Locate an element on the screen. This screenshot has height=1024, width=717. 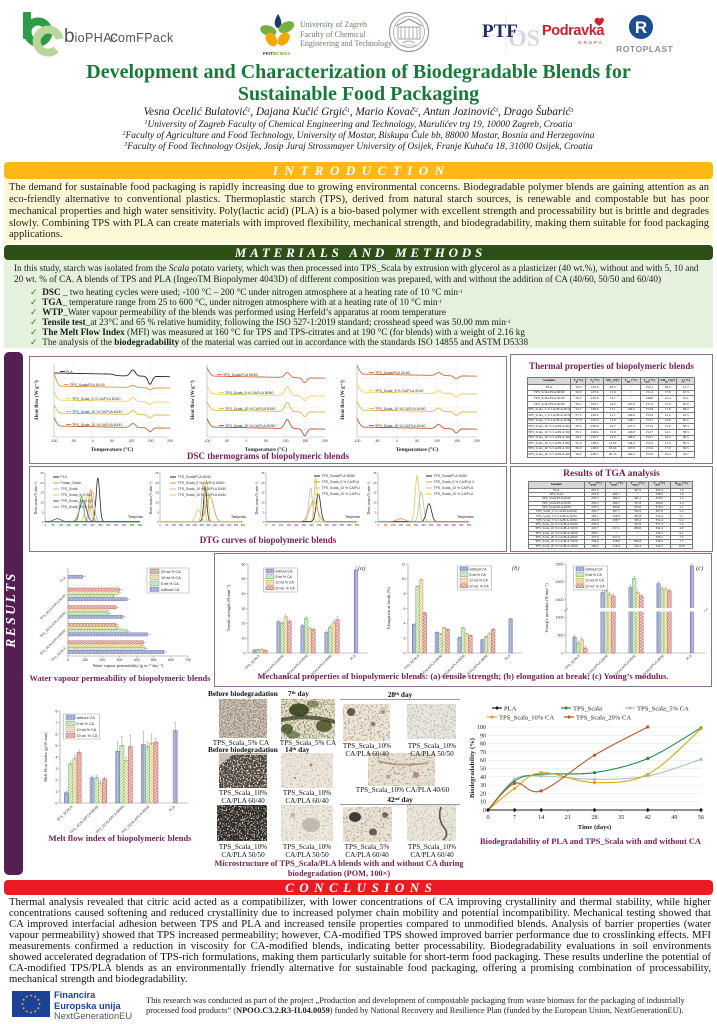
svg-text: without CA is located at coordinates (285, 572).